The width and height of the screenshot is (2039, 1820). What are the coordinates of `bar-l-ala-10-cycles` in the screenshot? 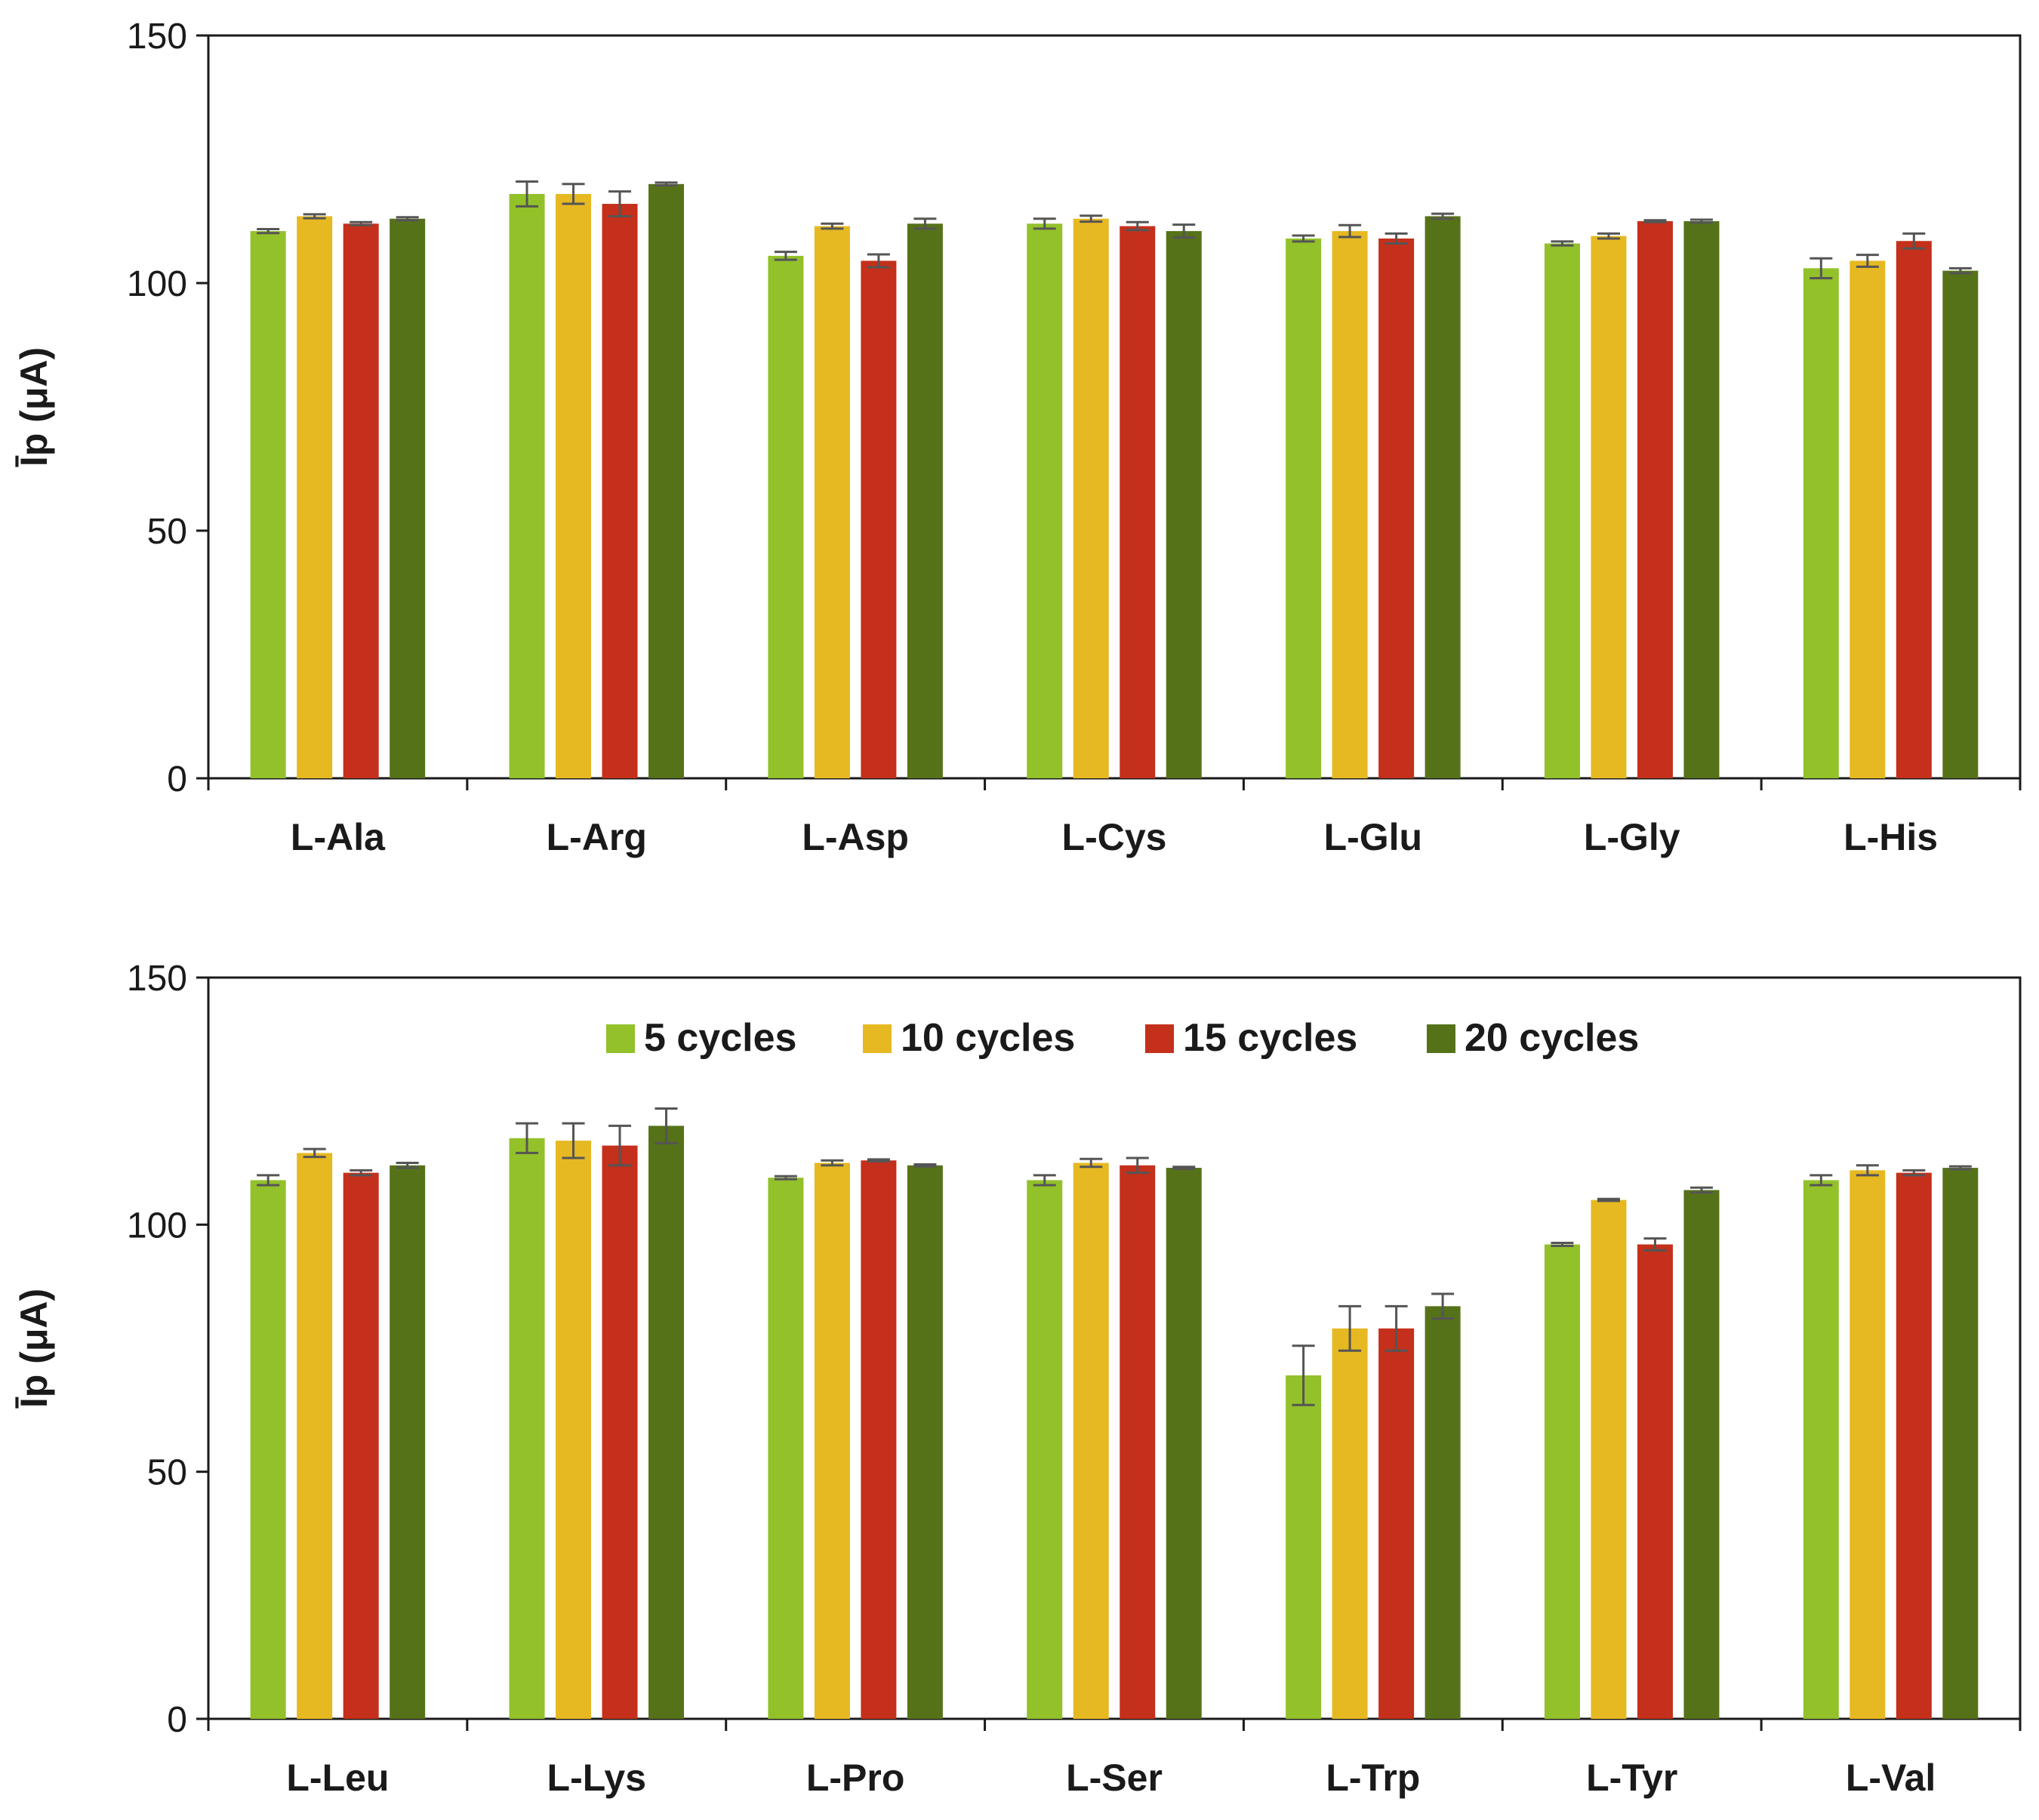 It's located at (315, 497).